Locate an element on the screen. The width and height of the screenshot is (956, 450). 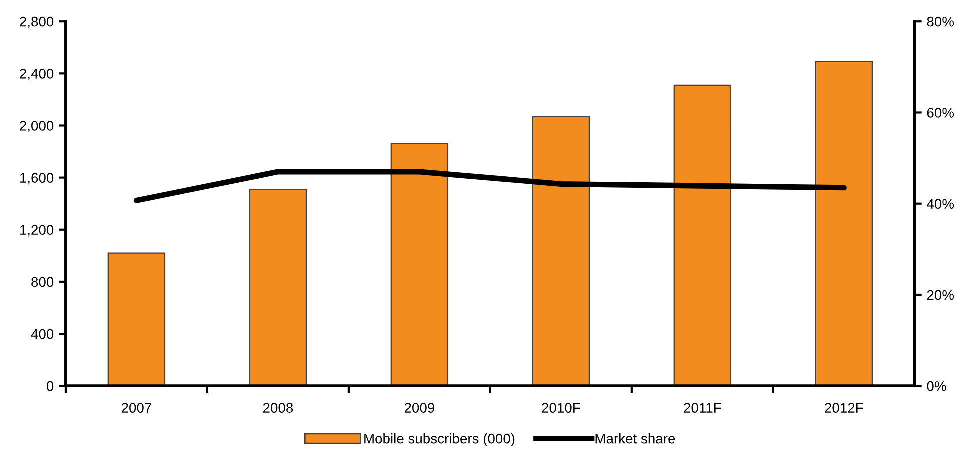
y-tick-label: 2,400 is located at coordinates (37, 74).